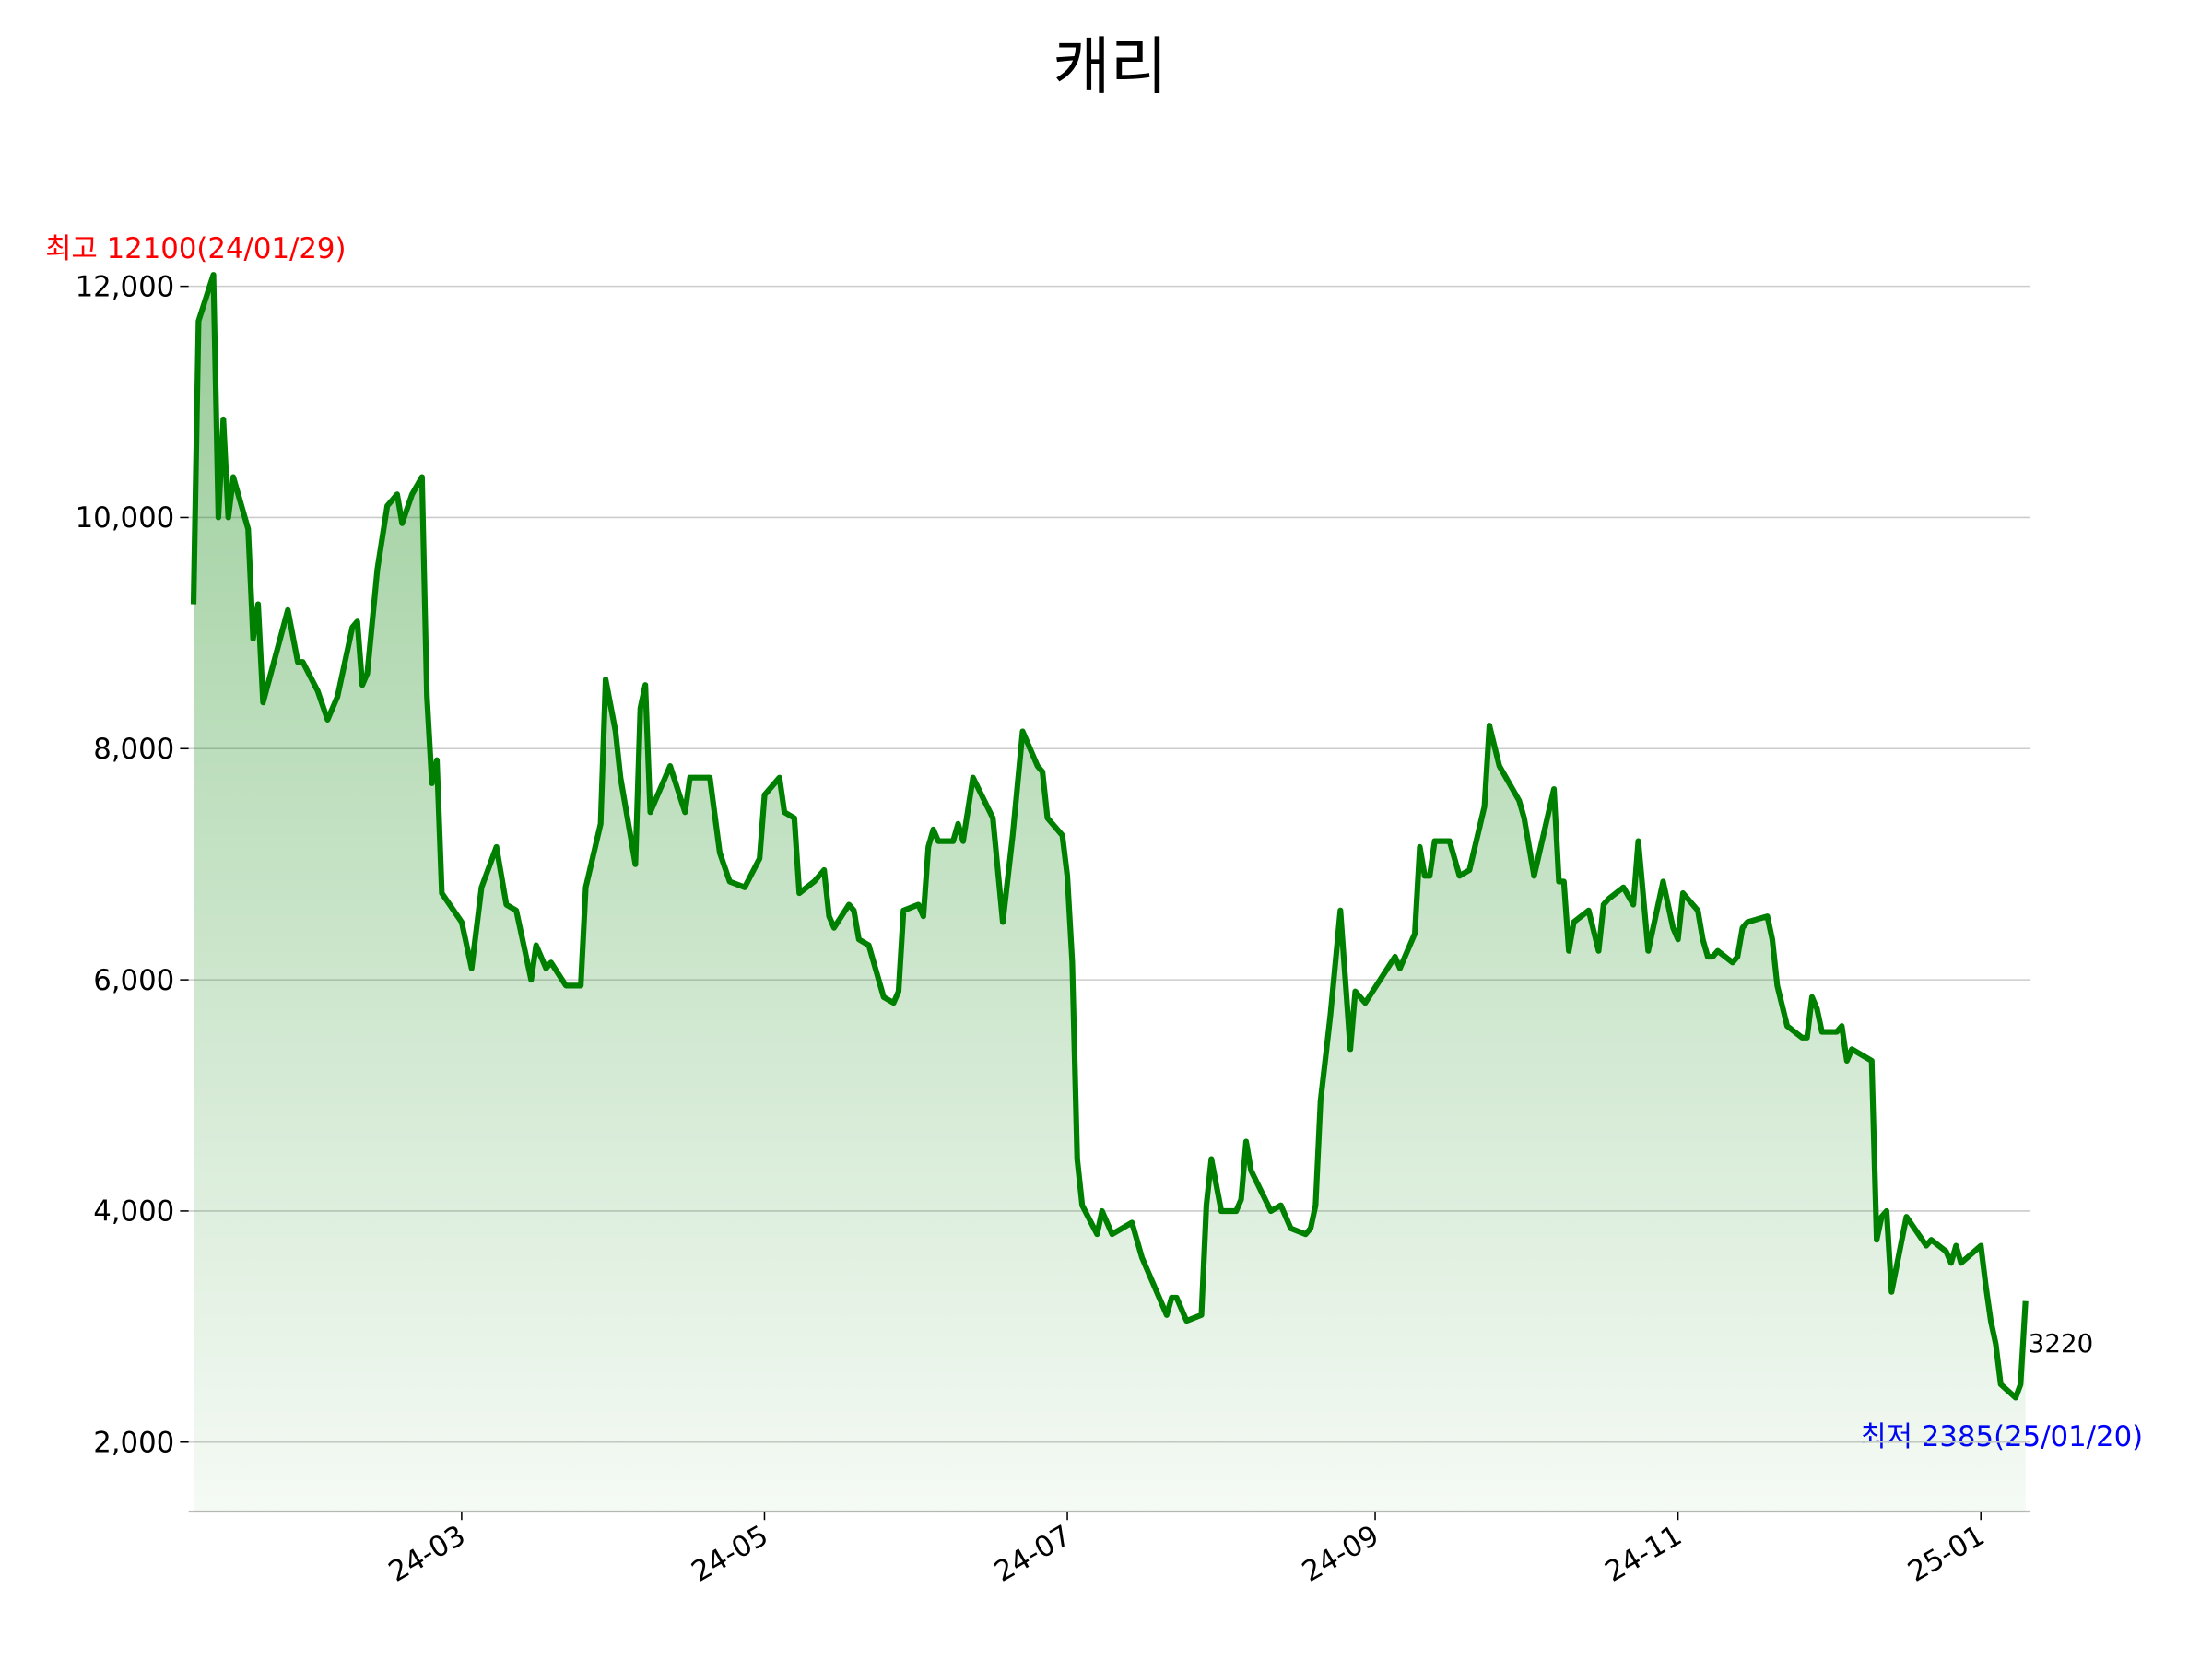 This screenshot has width=2212, height=1659. Describe the element at coordinates (1946, 1554) in the screenshot. I see `x-tick-label: 25-01` at that location.